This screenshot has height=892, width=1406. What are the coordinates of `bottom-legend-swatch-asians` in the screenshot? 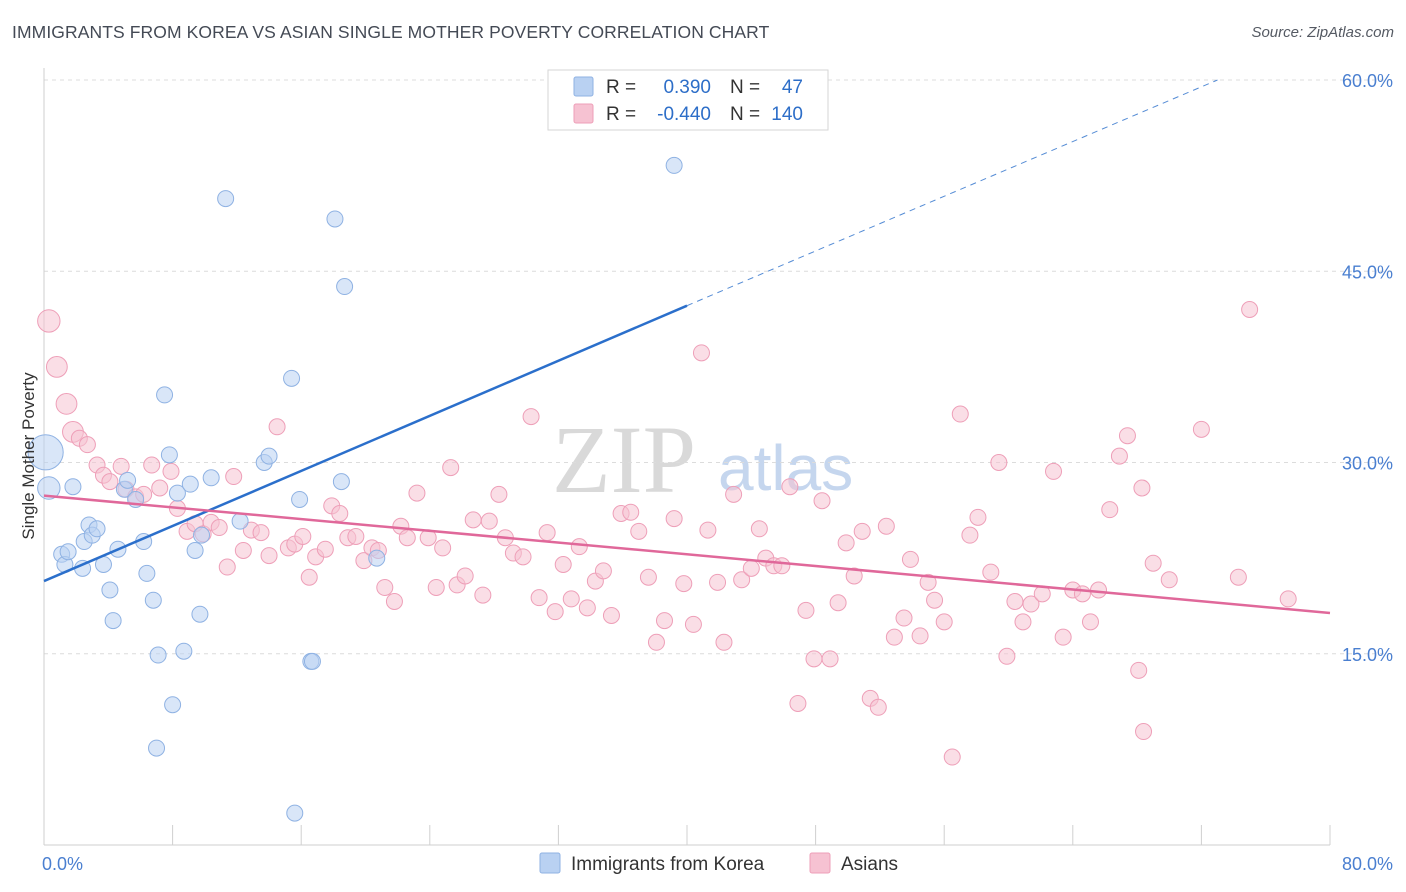 It's located at (820, 863).